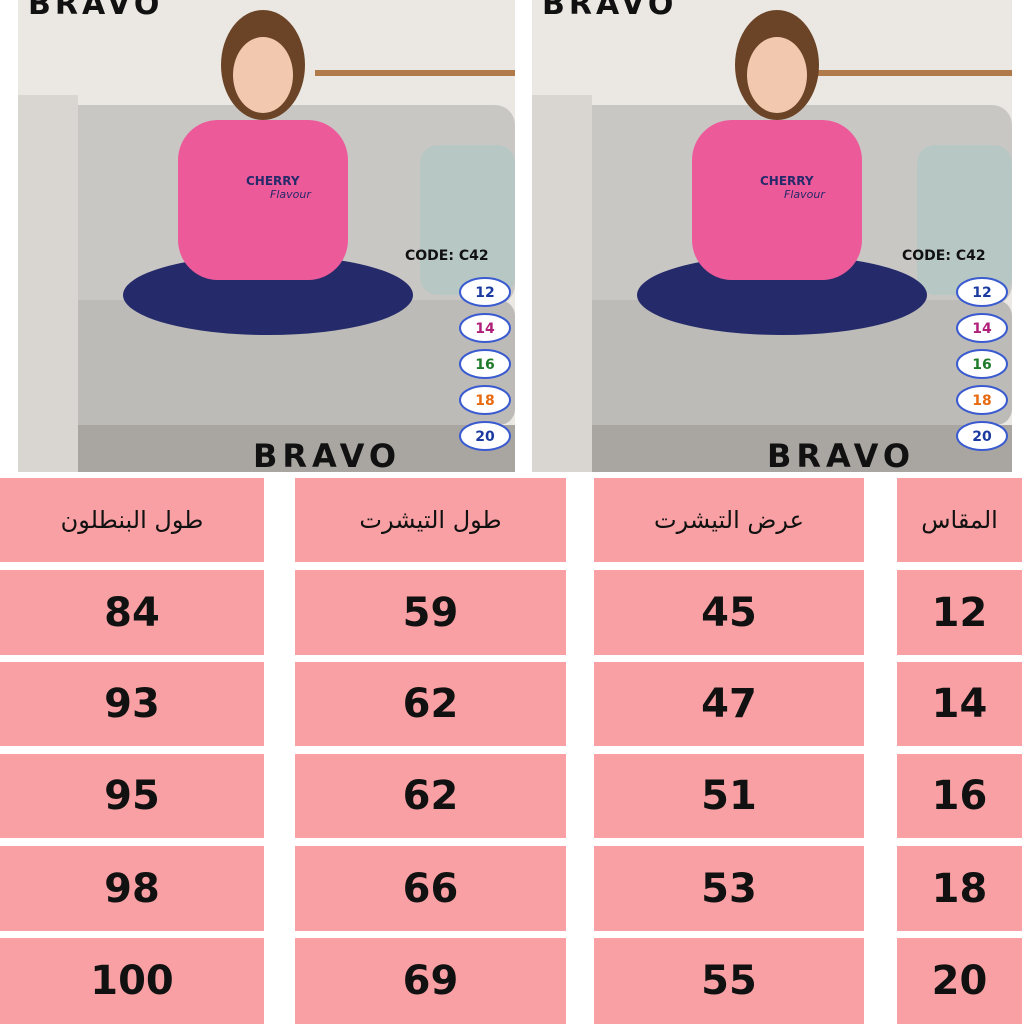  I want to click on table-cell: 59, so click(430, 612).